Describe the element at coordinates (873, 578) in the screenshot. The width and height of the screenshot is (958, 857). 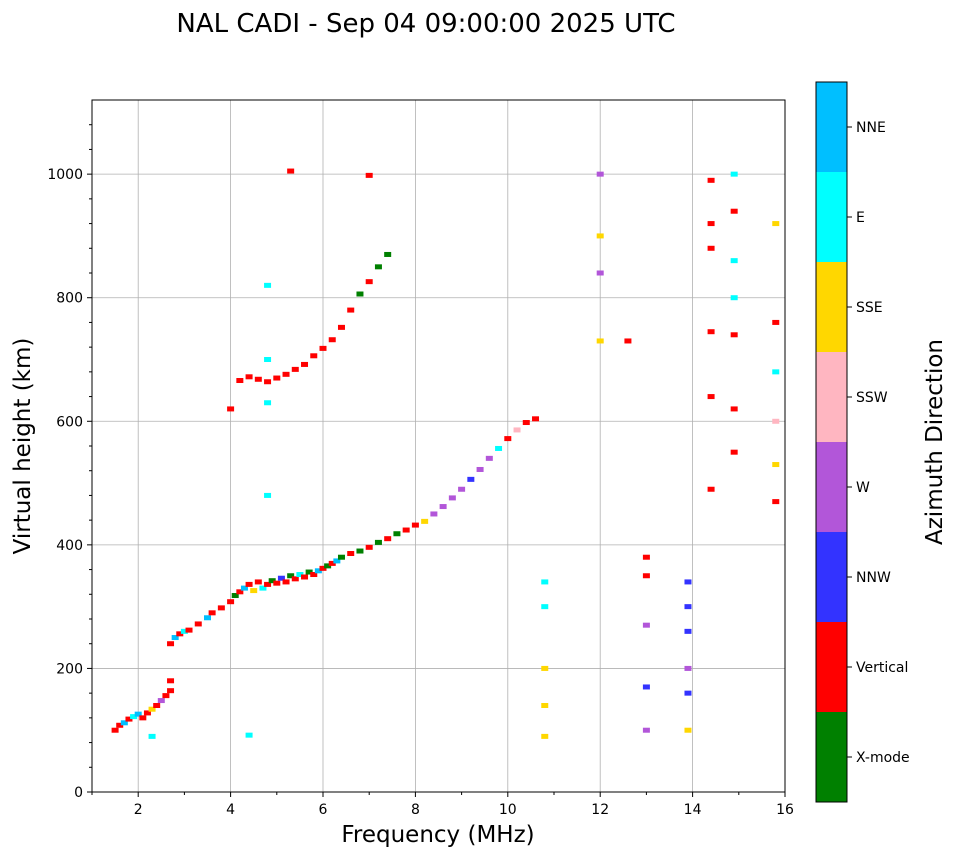
I see `colorbar-tick-label: NNW` at that location.